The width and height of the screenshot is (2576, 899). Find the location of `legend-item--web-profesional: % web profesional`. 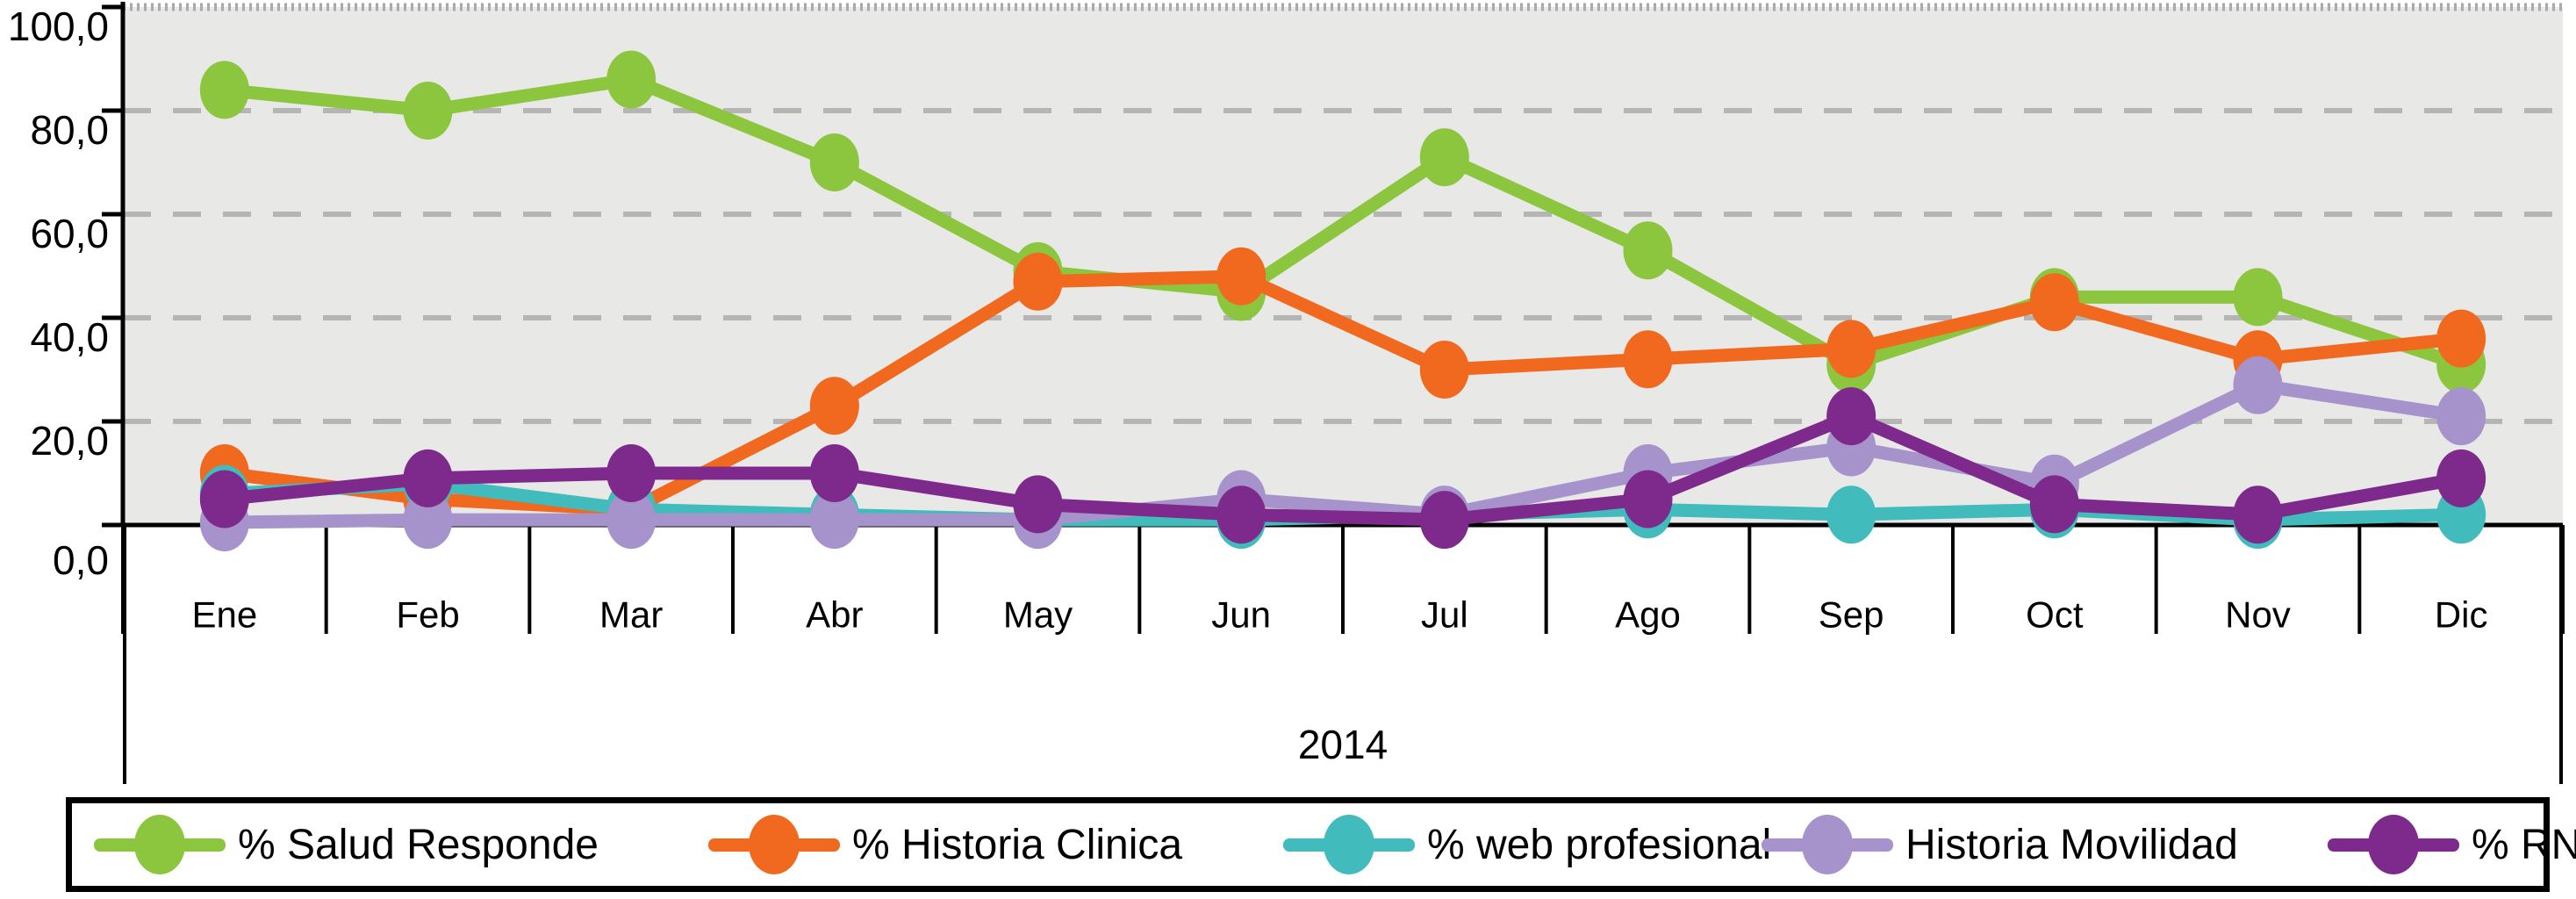

legend-item--web-profesional: % web profesional is located at coordinates (1527, 844).